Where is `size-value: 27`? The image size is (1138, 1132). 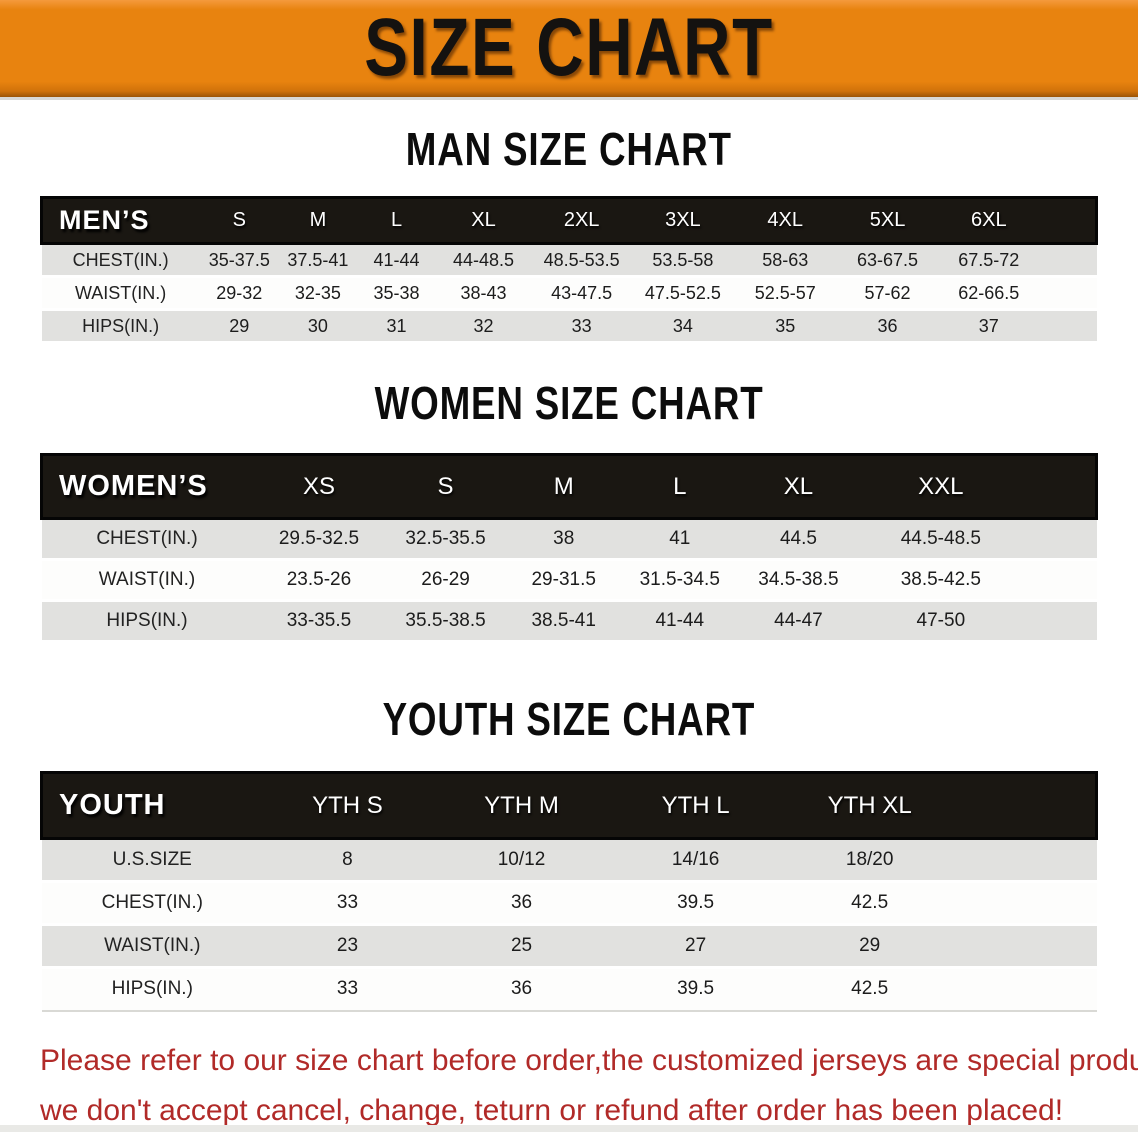
size-value: 27 is located at coordinates (696, 945).